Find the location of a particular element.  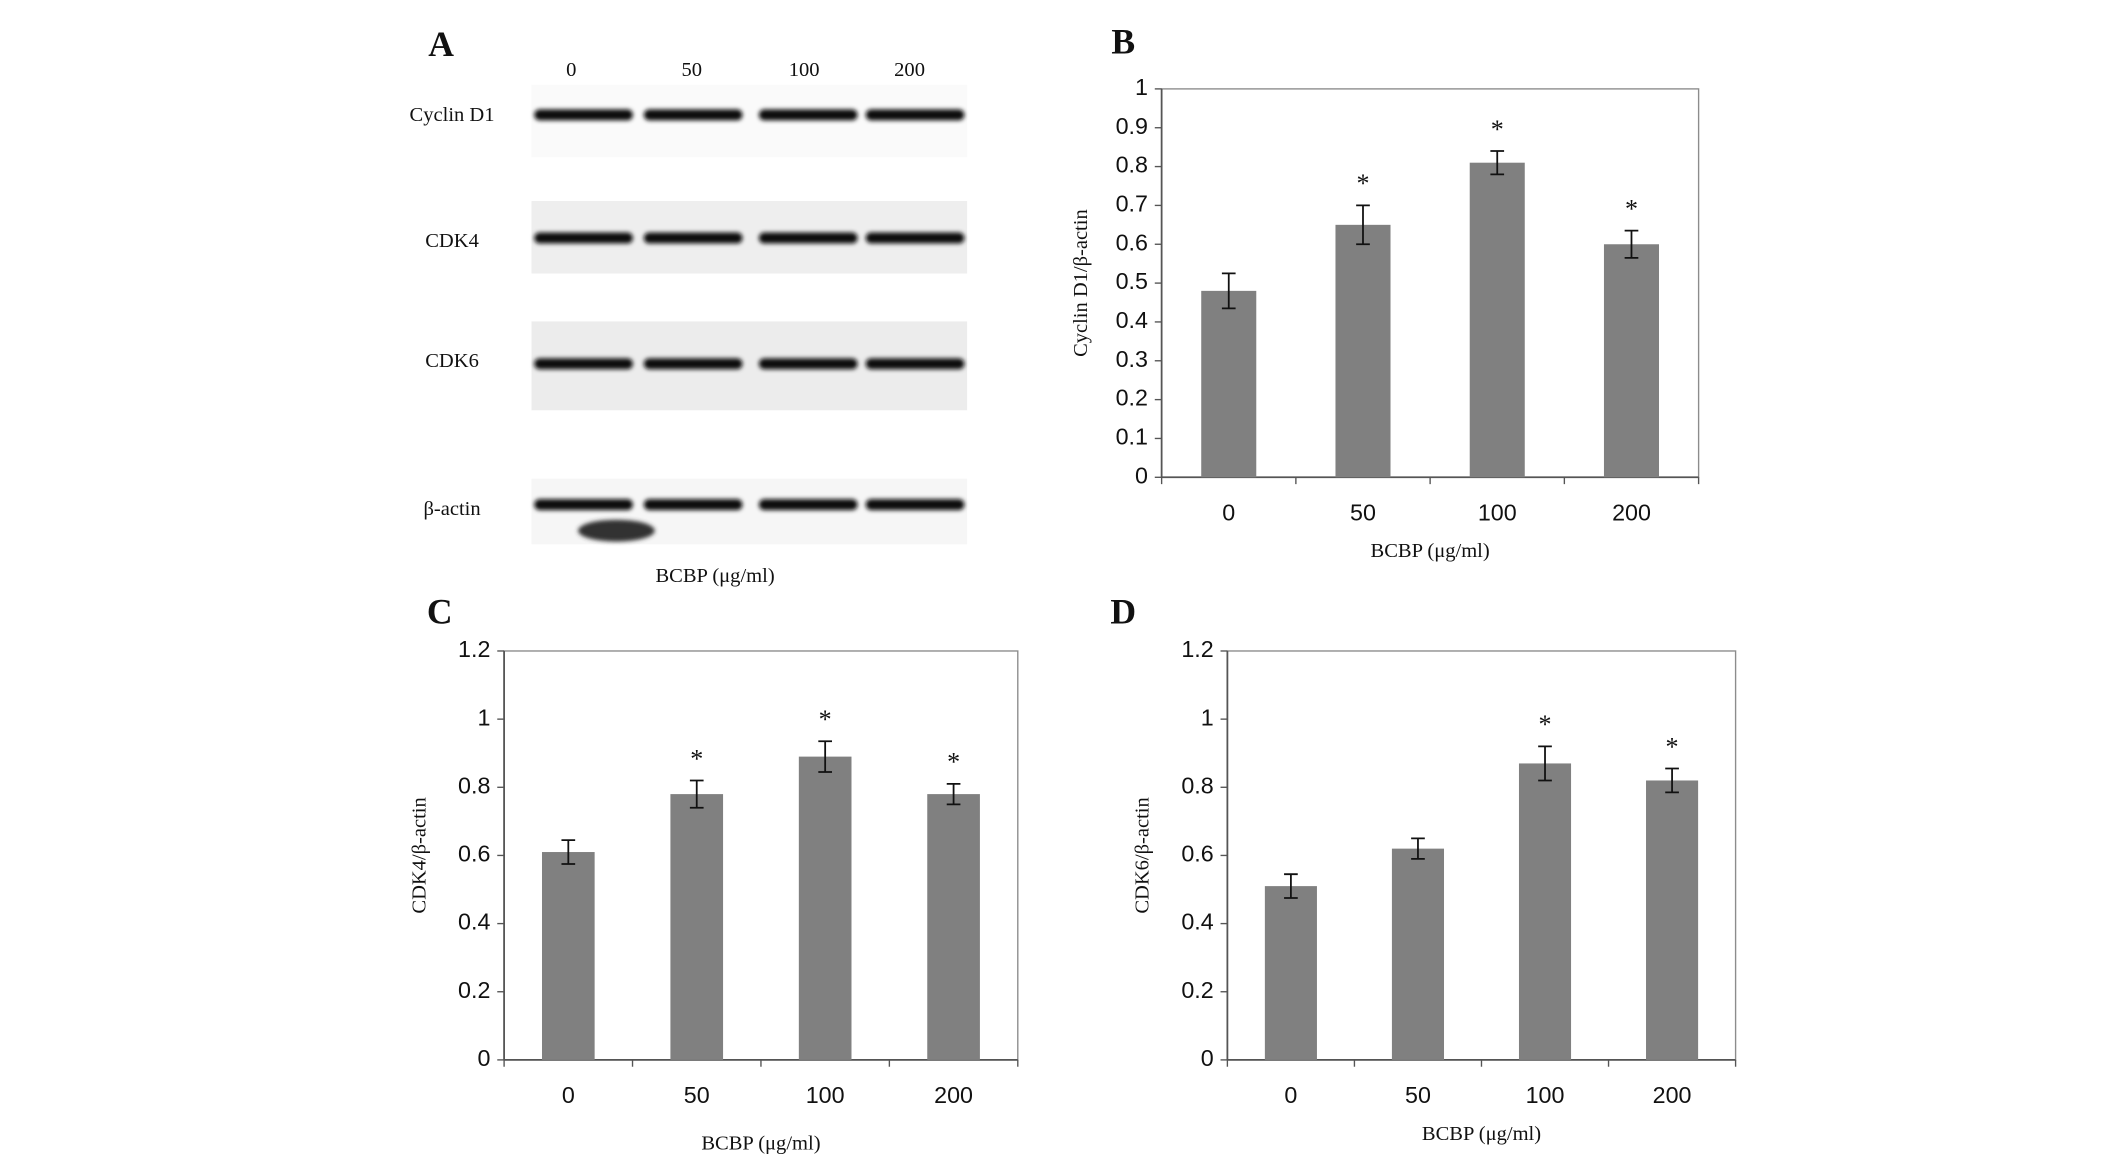

band-label: β-actin is located at coordinates (451, 509).